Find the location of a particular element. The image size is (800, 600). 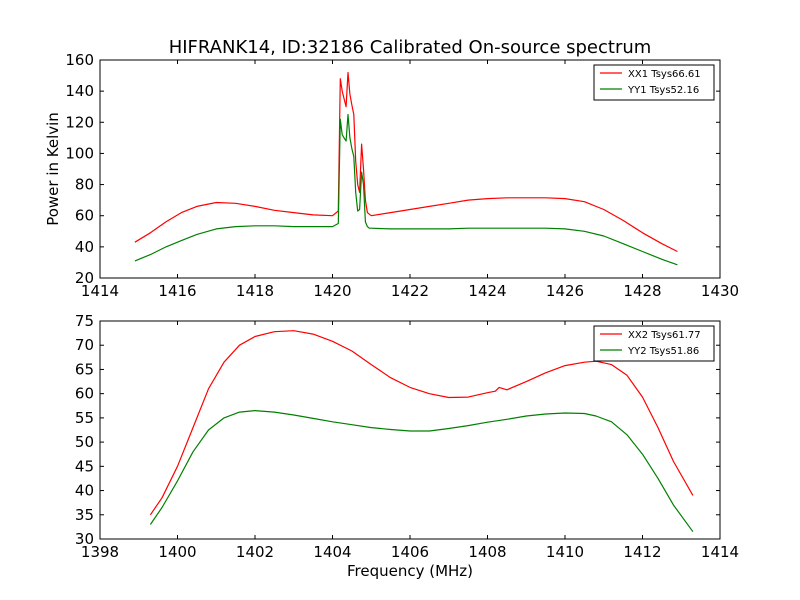

top-x-tick-label: 1426 is located at coordinates (565, 291).